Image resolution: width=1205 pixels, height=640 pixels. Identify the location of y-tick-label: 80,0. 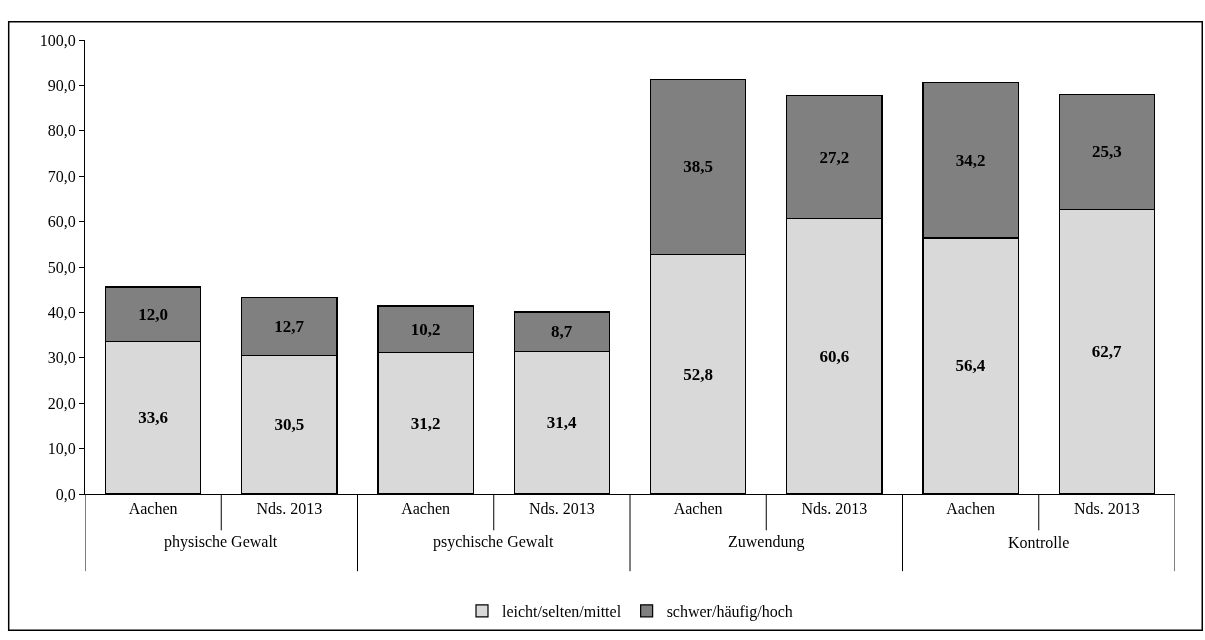
(61, 131).